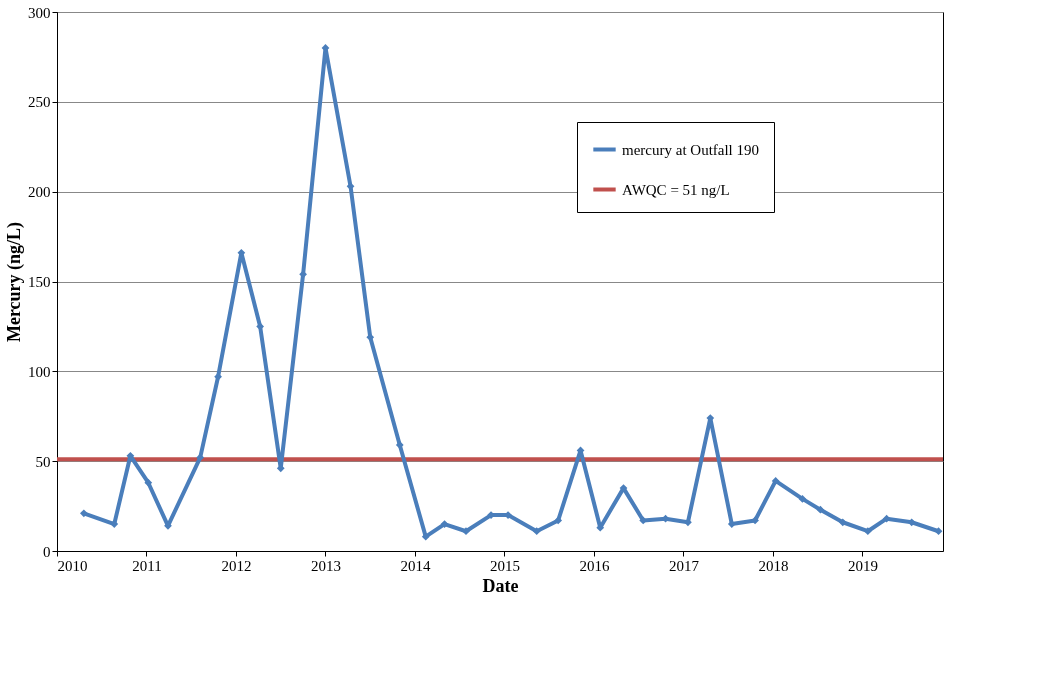 The image size is (1046, 693). What do you see at coordinates (691, 149) in the screenshot?
I see `legend-label: mercury at Outfall 190` at bounding box center [691, 149].